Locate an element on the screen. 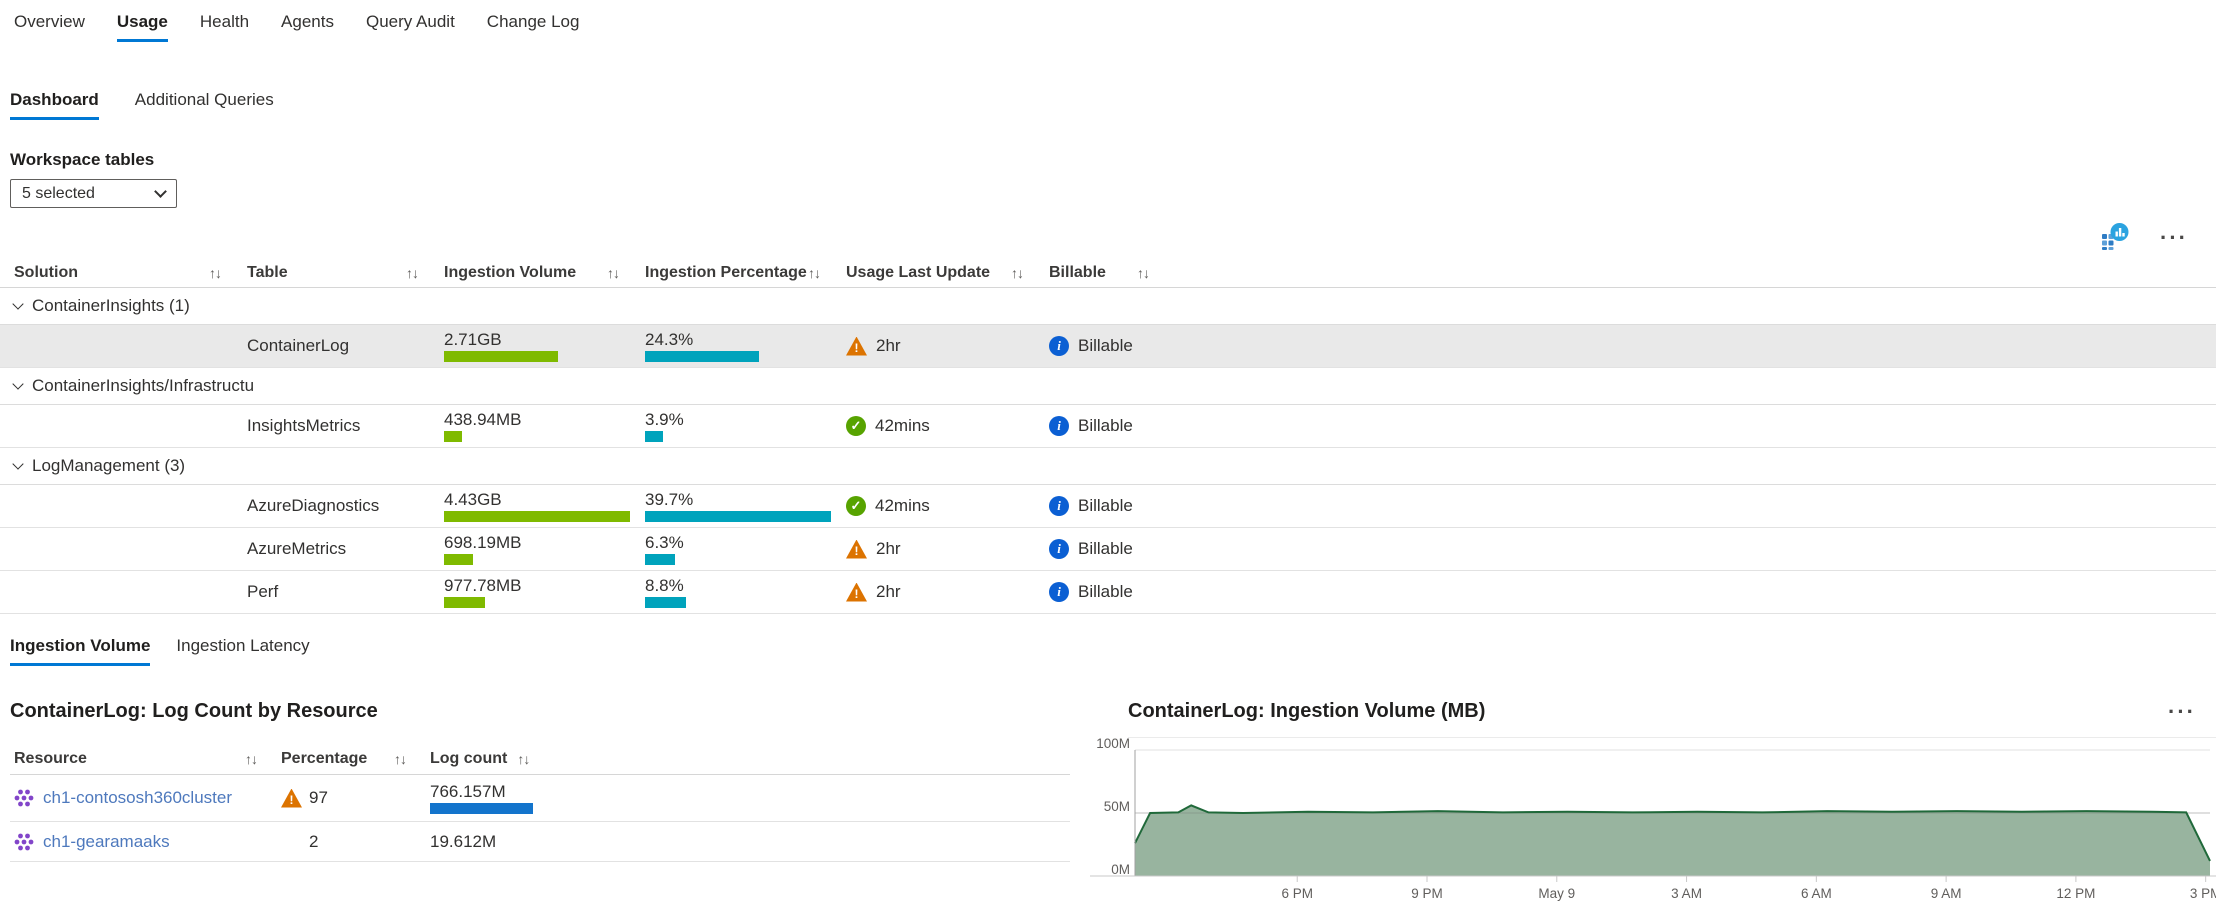  column-header-label: Solution is located at coordinates (46, 272).